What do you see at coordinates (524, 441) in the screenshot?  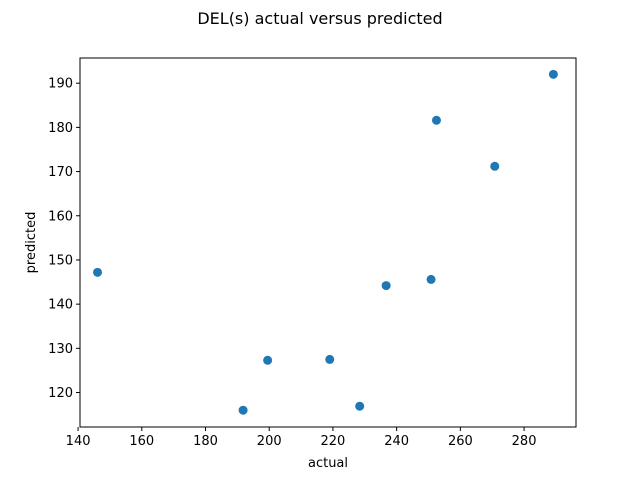 I see `x-tick-label: 280` at bounding box center [524, 441].